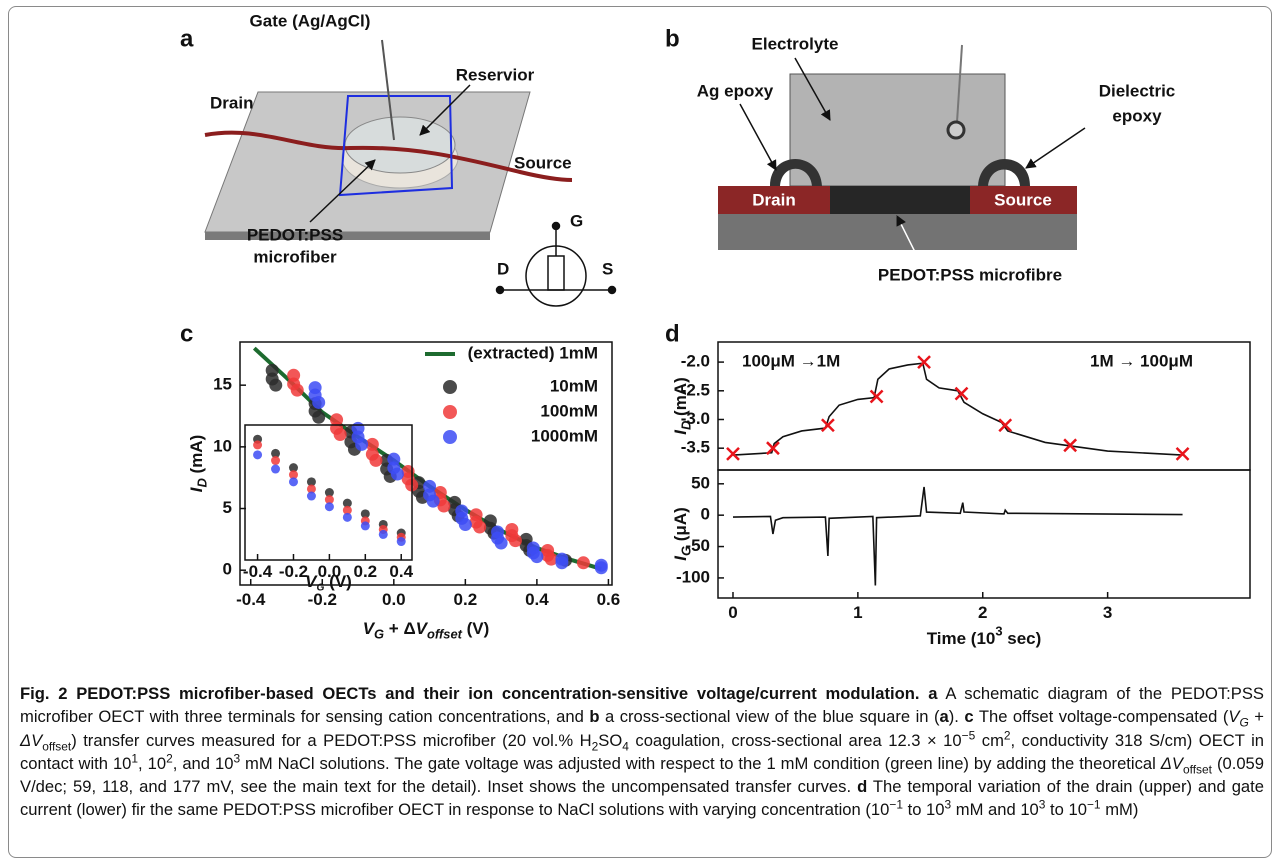 Image resolution: width=1282 pixels, height=866 pixels. Describe the element at coordinates (896, 804) in the screenshot. I see `caption-run: −1` at that location.